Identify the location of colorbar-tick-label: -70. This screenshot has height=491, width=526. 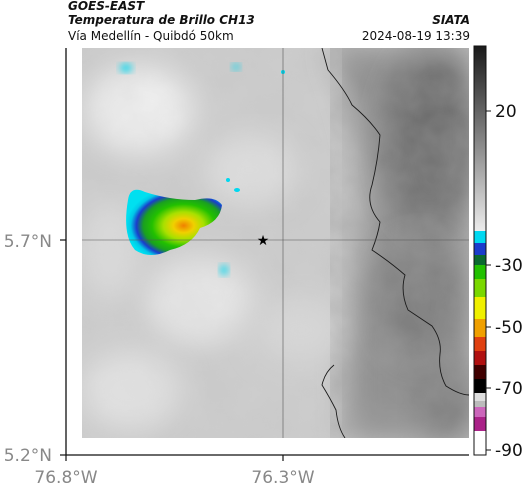
(509, 389).